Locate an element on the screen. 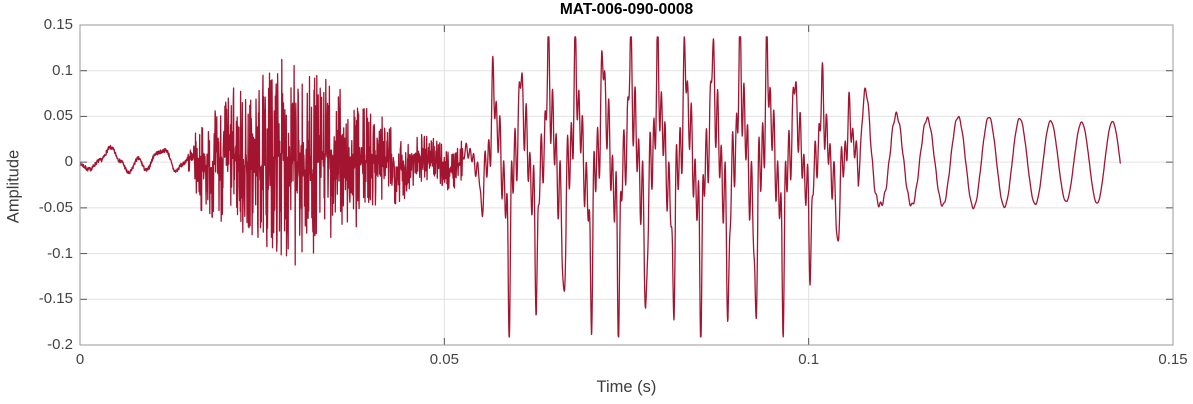 The image size is (1193, 404). y-tick-label: 0 is located at coordinates (68, 162).